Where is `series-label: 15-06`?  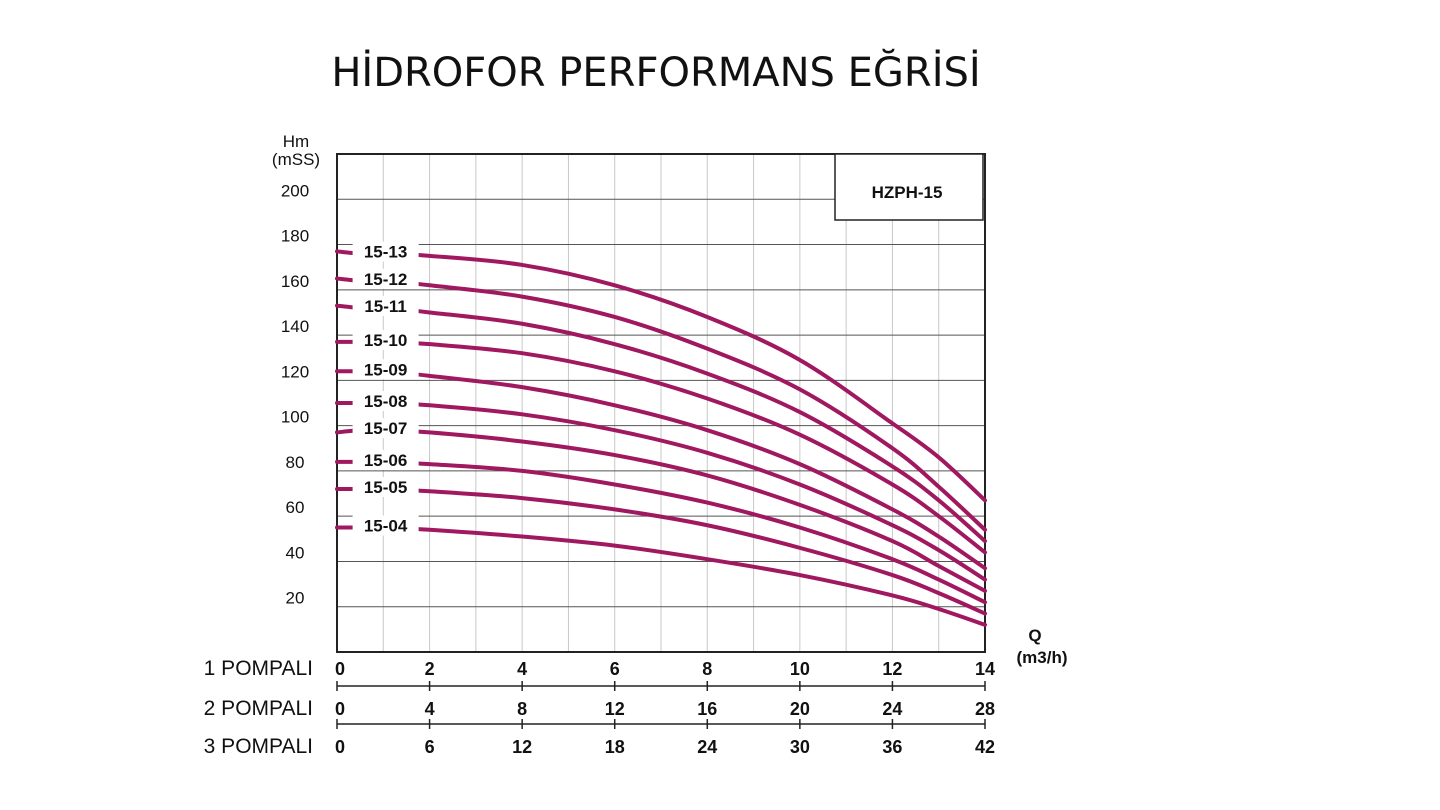 series-label: 15-06 is located at coordinates (385, 460).